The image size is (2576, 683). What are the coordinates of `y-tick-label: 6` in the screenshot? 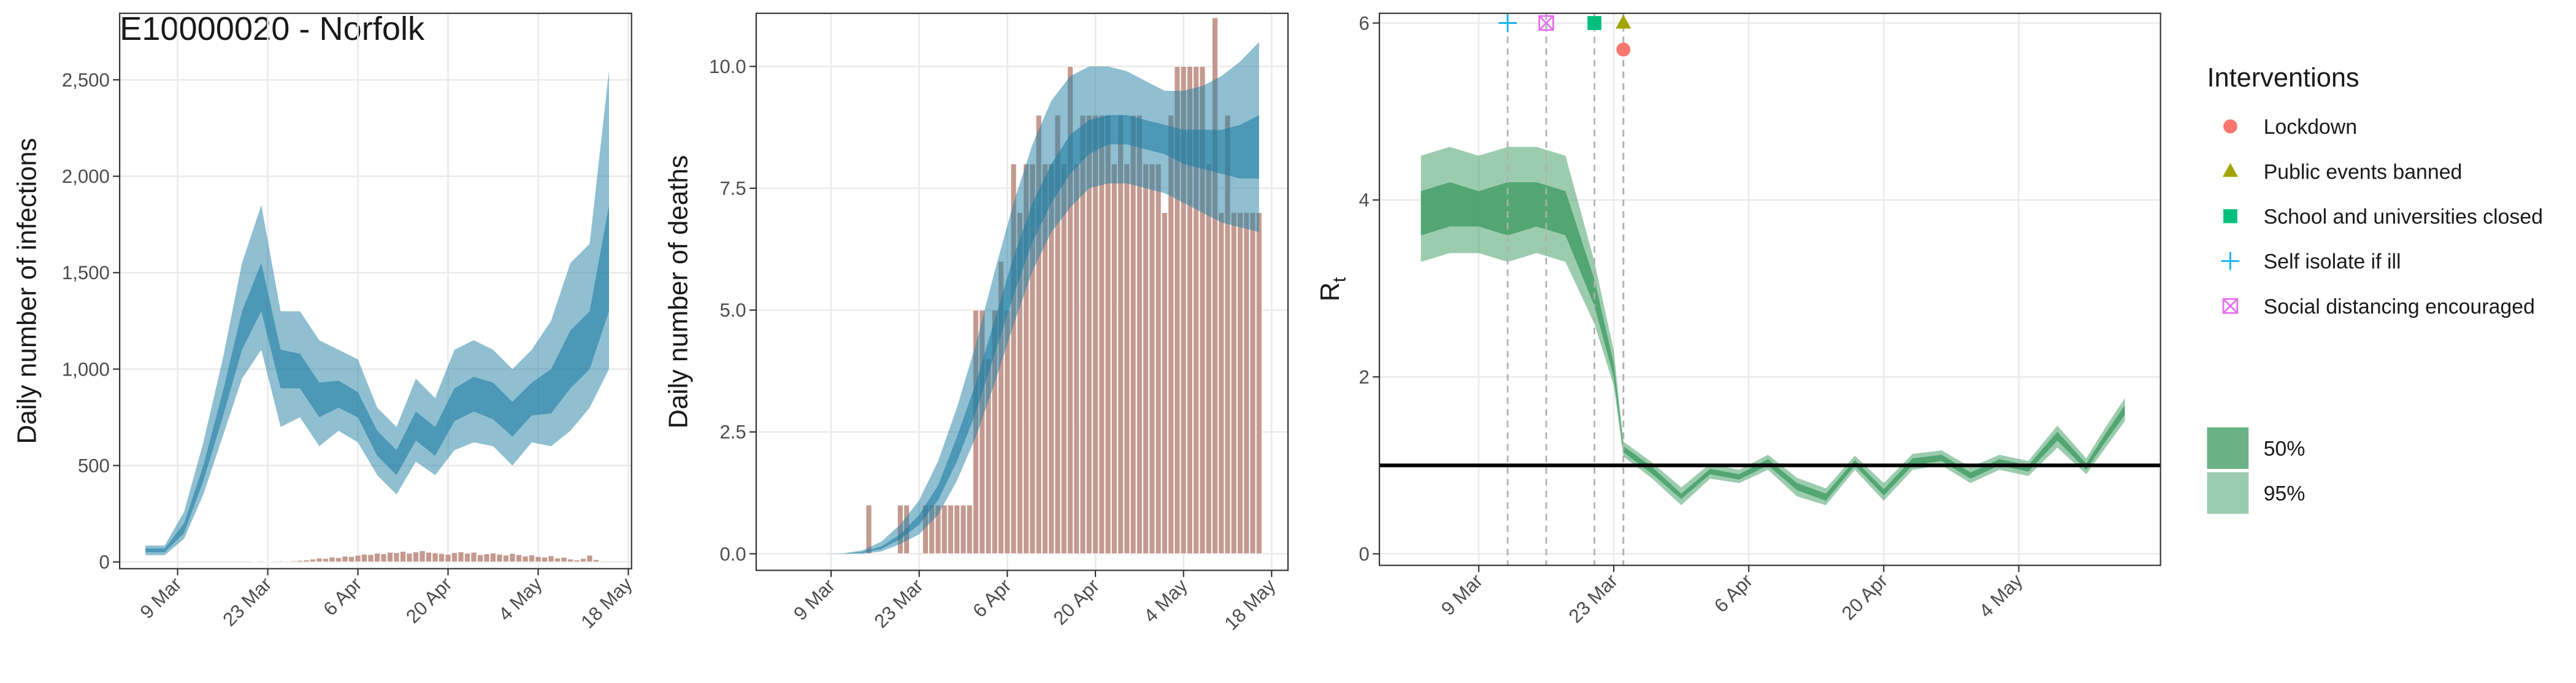 It's located at (1364, 23).